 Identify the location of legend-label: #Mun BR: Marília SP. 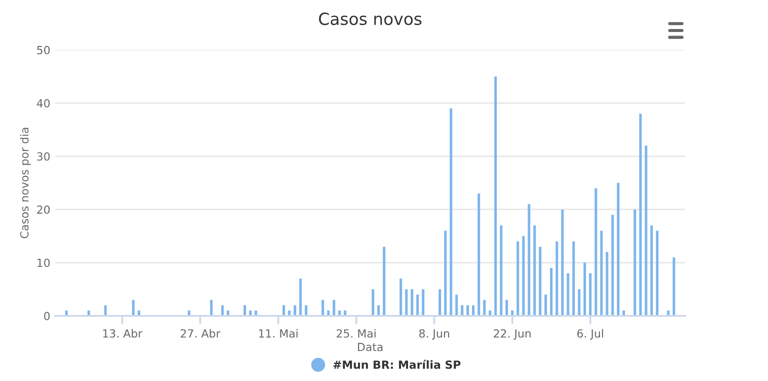
(397, 364).